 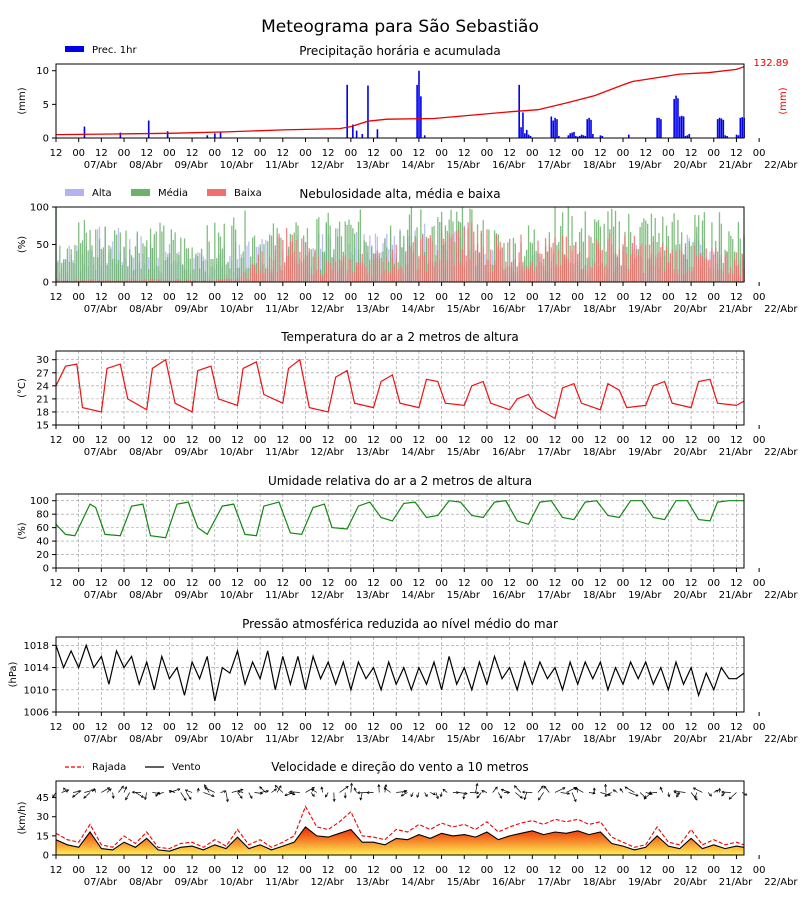 I want to click on pressure-line, so click(x=400, y=672).